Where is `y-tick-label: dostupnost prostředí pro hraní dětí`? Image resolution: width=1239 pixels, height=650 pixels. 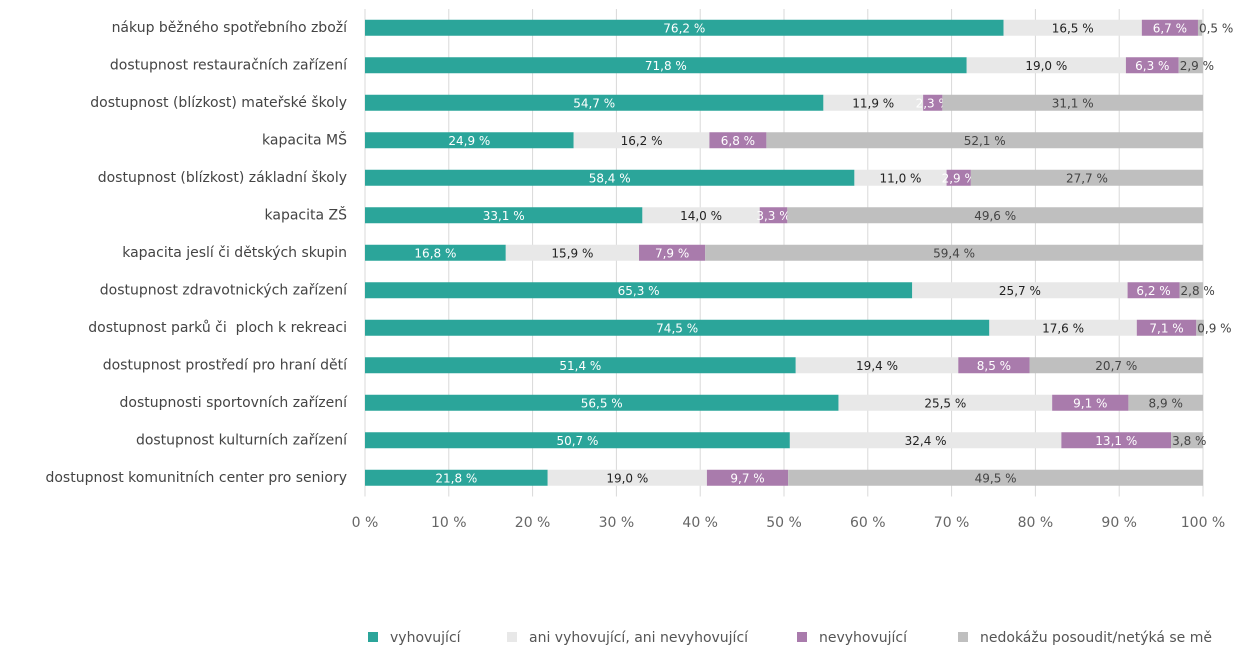 y-tick-label: dostupnost prostředí pro hraní dětí is located at coordinates (225, 365).